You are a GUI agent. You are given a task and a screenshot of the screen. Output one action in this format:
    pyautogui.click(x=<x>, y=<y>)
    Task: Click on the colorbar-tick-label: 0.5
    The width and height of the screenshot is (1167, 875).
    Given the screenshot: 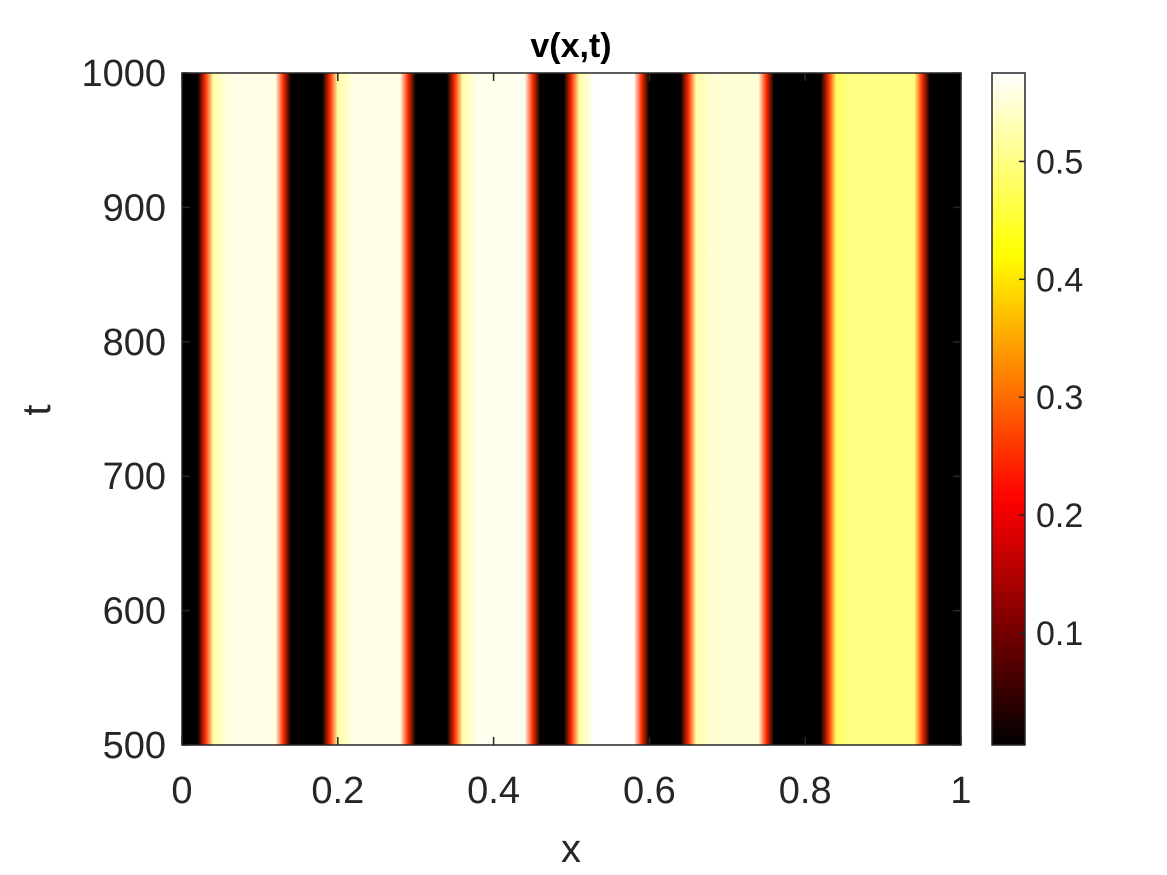 What is the action you would take?
    pyautogui.click(x=1059, y=162)
    